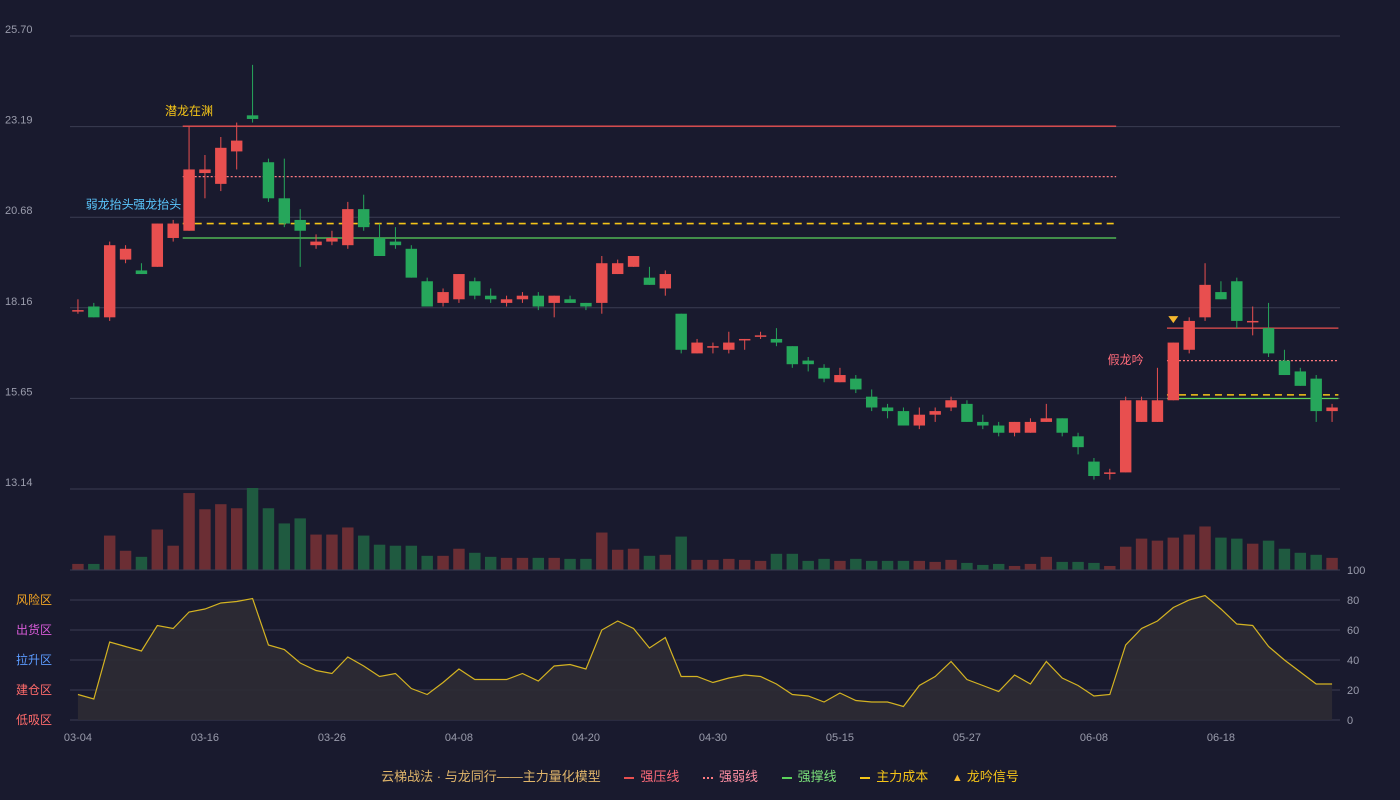 Image resolution: width=1400 pixels, height=800 pixels. I want to click on signal-annotation: 弱龙抬头, so click(110, 205).